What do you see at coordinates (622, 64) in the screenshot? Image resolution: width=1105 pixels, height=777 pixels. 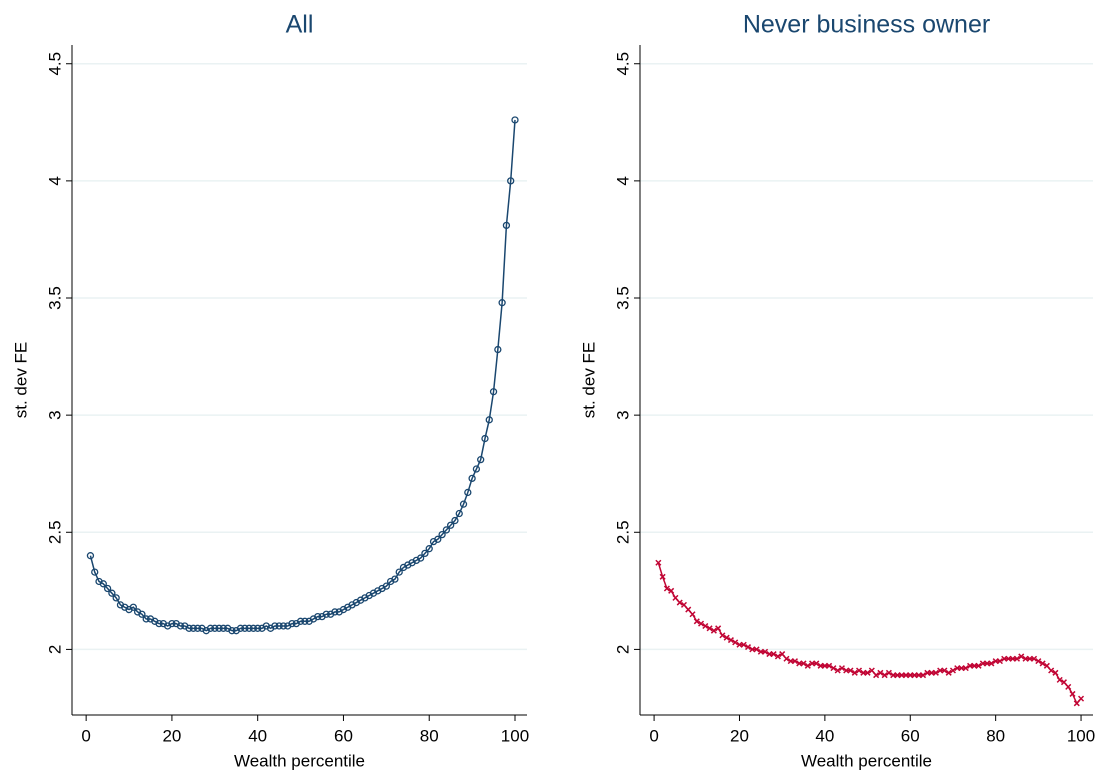 I see `y-tick-label: 4.5` at bounding box center [622, 64].